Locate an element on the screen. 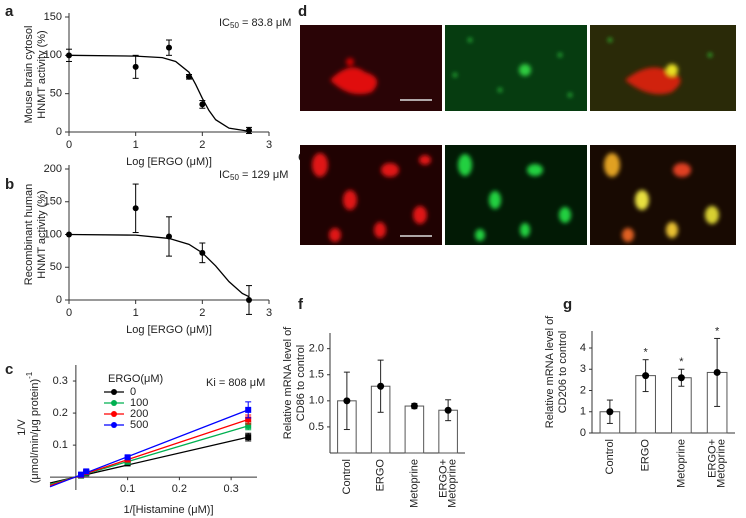 The width and height of the screenshot is (746, 518). y-axis-label-part: Mouse brain cytosol is located at coordinates (29, 75).